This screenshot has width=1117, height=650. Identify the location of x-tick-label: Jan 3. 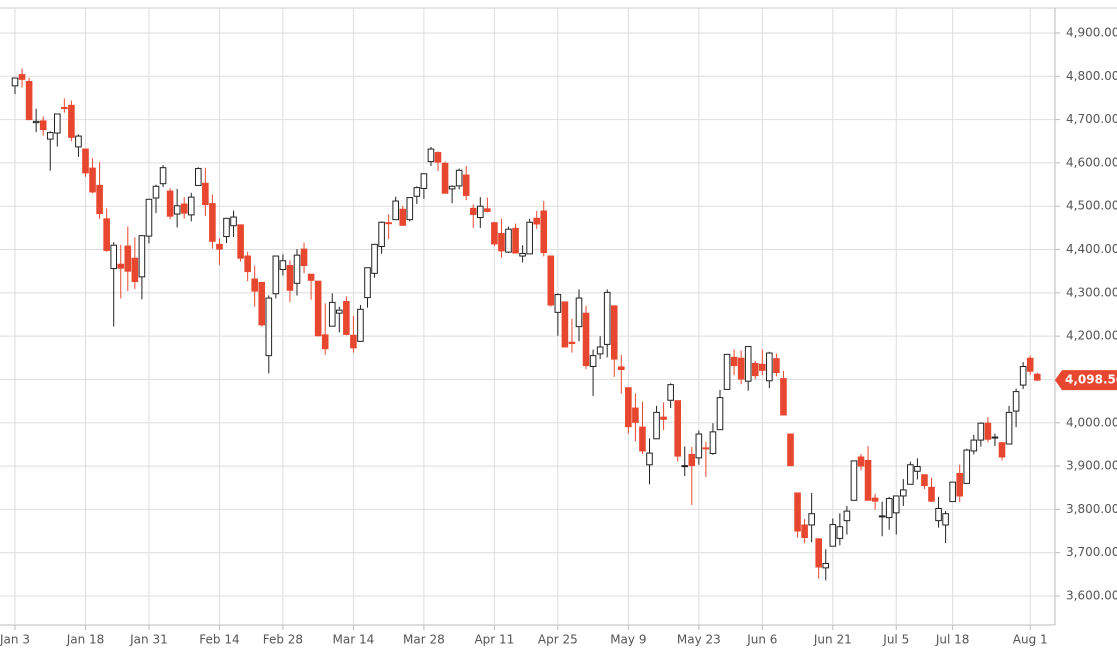
(15, 640).